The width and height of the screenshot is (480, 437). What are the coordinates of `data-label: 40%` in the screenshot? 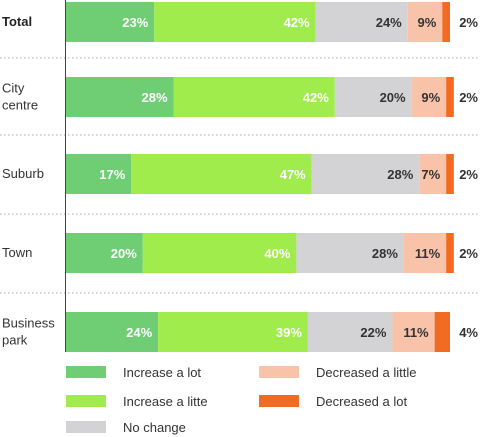 It's located at (277, 253).